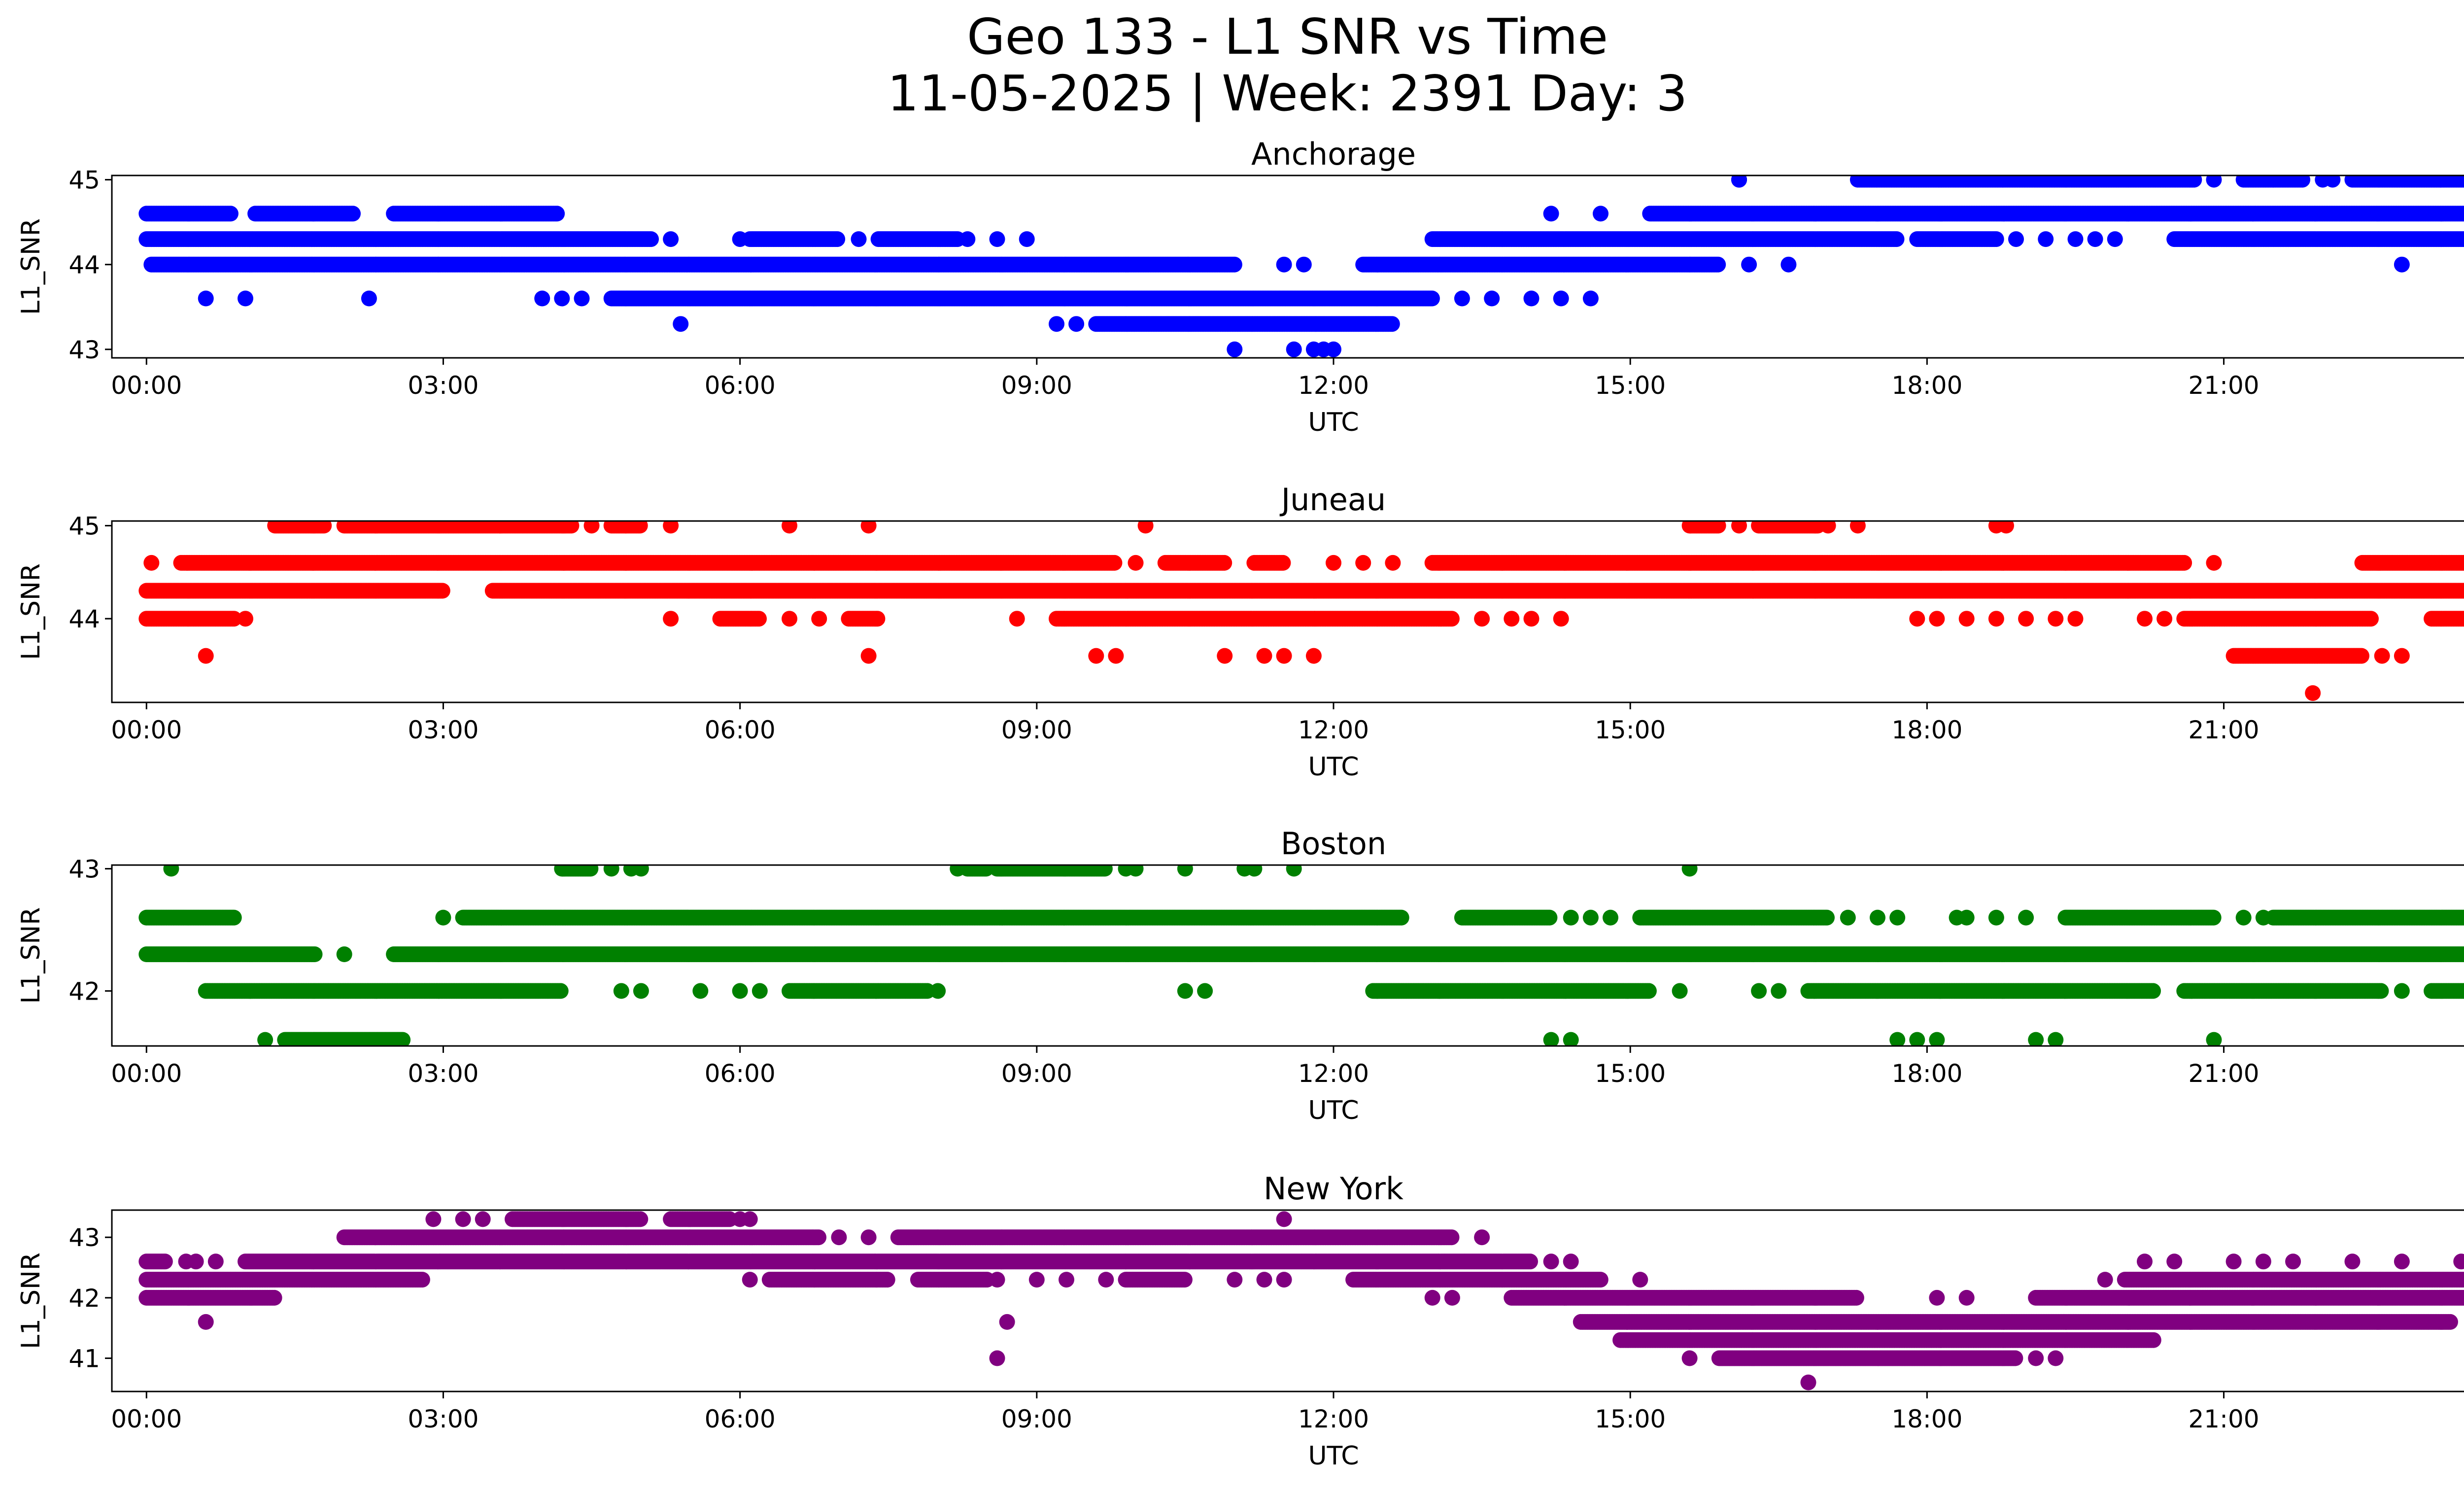 The image size is (2464, 1495). What do you see at coordinates (84, 350) in the screenshot?
I see `y-tick-label: 43` at bounding box center [84, 350].